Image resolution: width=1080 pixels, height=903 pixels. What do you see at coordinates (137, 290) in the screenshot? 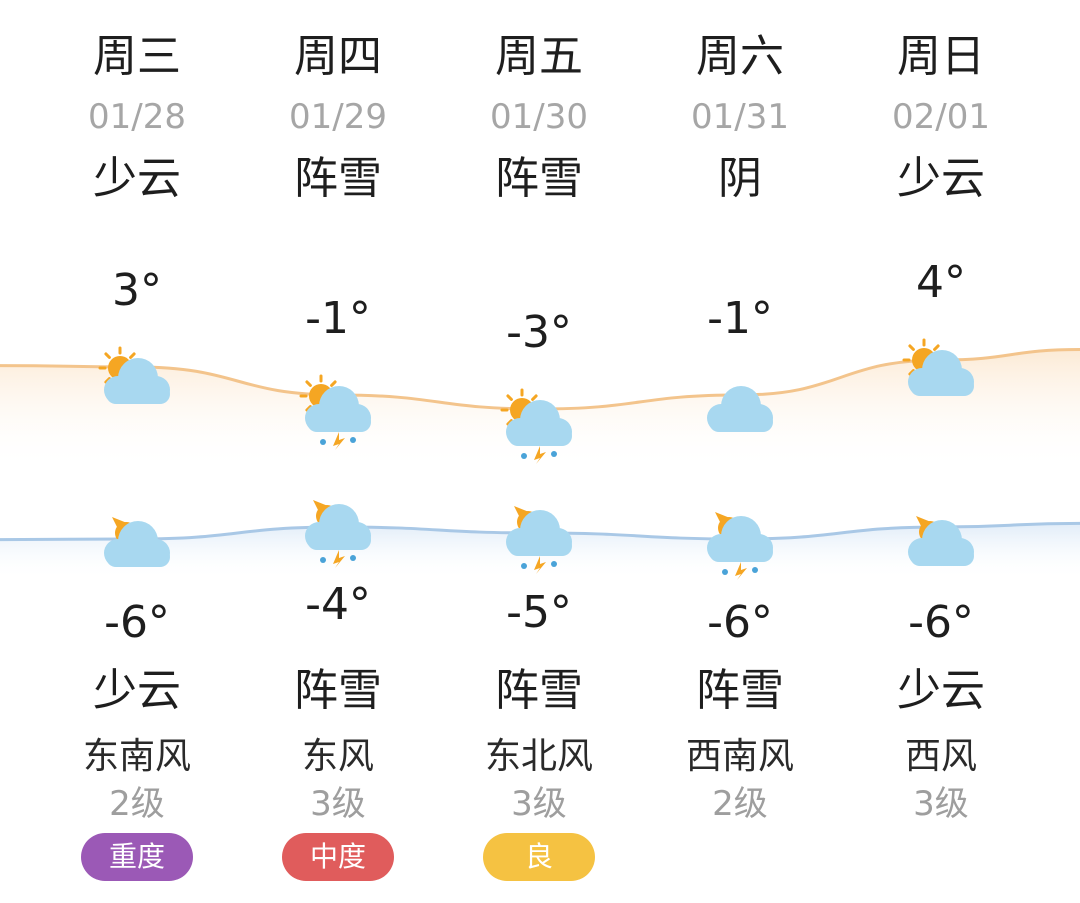
I see `high-temp: 3°` at bounding box center [137, 290].